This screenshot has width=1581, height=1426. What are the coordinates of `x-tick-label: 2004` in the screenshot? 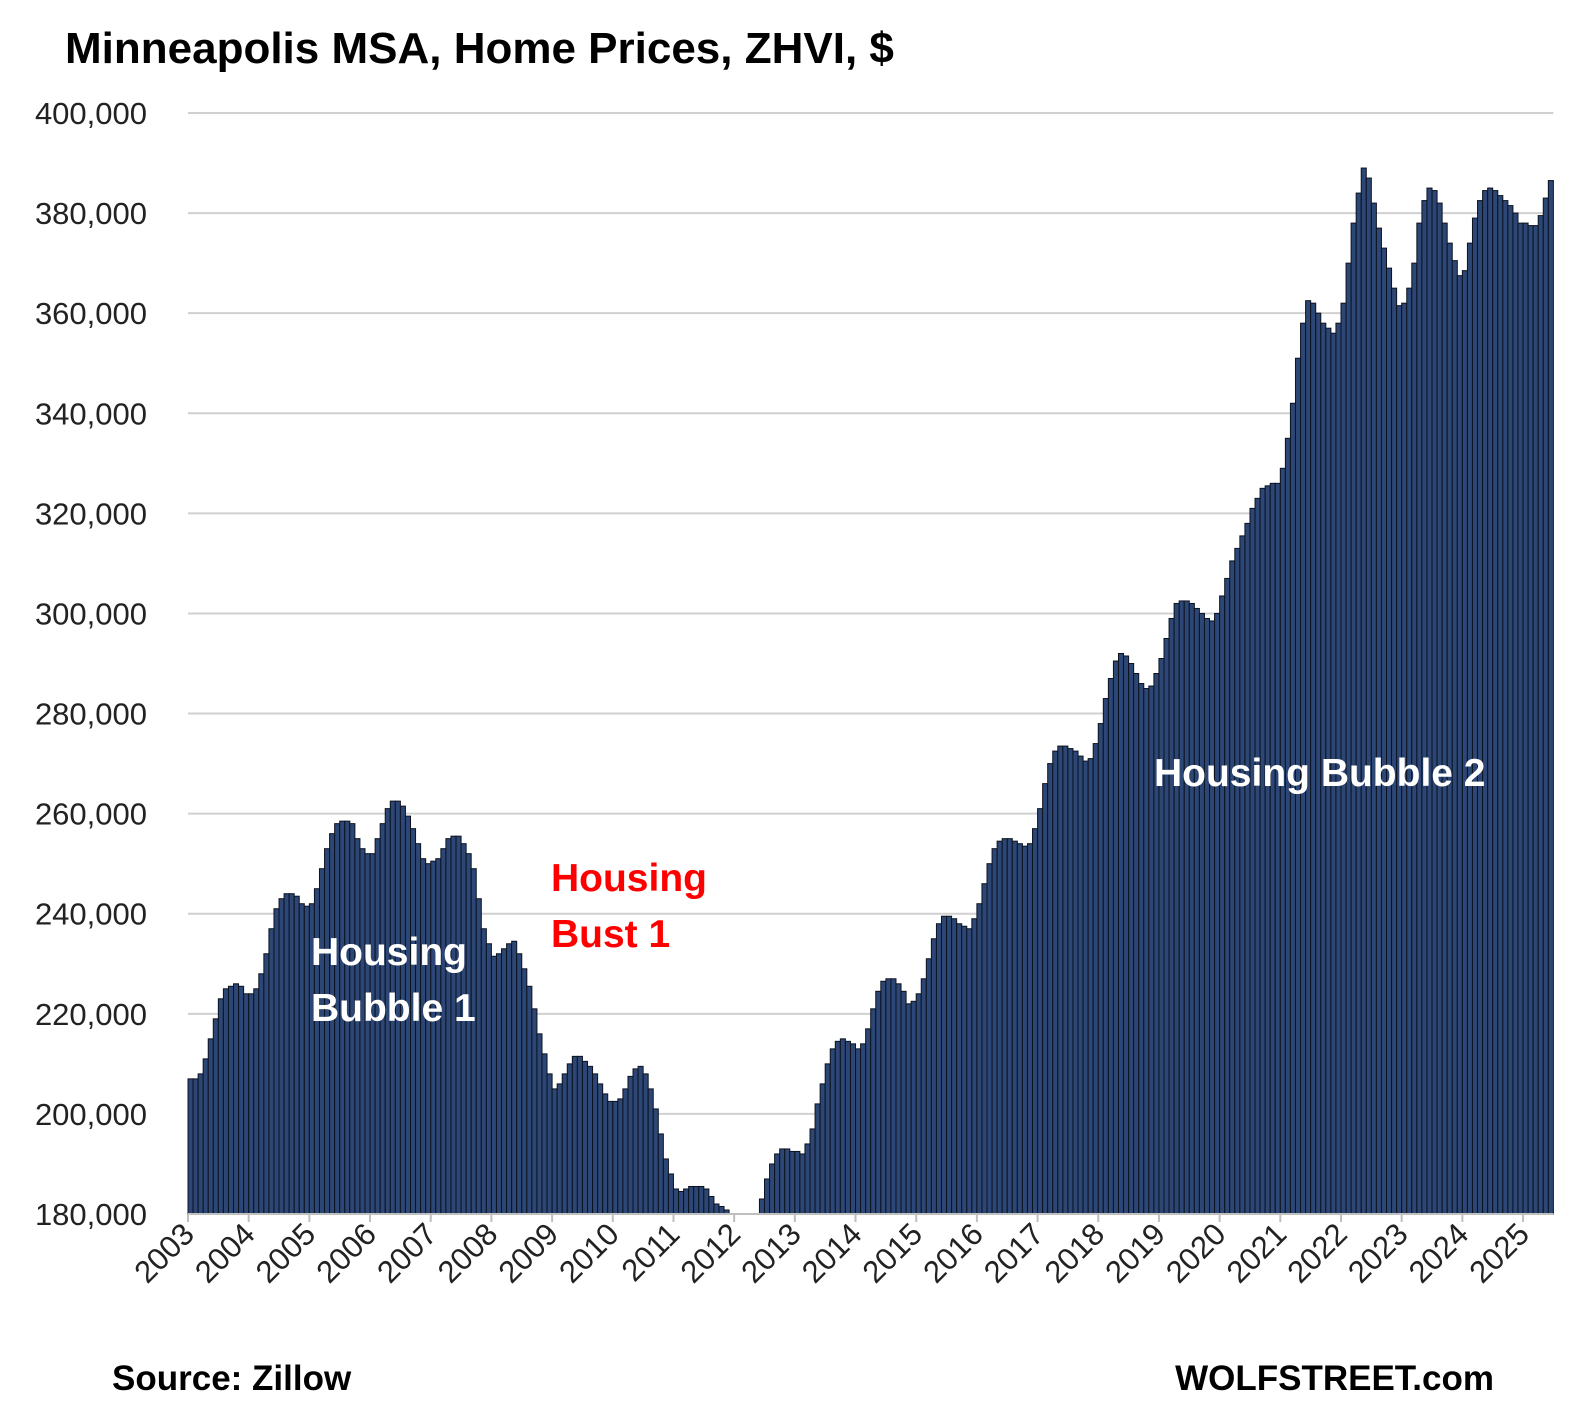 It's located at (225, 1253).